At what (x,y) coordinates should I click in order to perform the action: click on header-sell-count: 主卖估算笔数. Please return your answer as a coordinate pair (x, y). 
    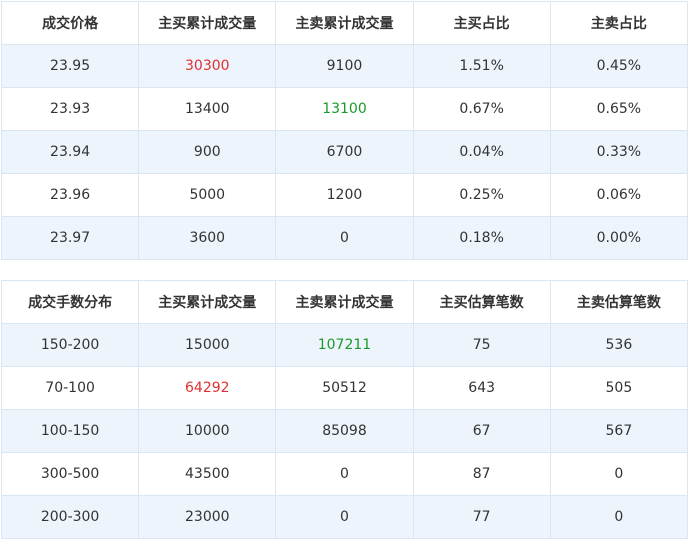
    Looking at the image, I should click on (619, 302).